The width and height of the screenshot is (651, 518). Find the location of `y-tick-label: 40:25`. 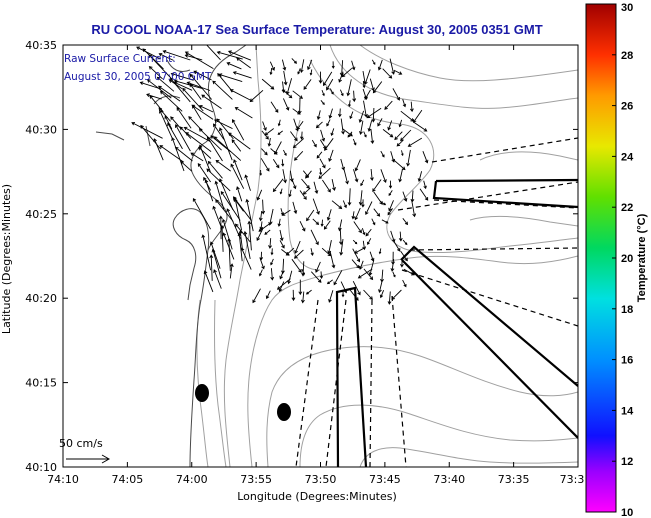

y-tick-label: 40:25 is located at coordinates (41, 214).